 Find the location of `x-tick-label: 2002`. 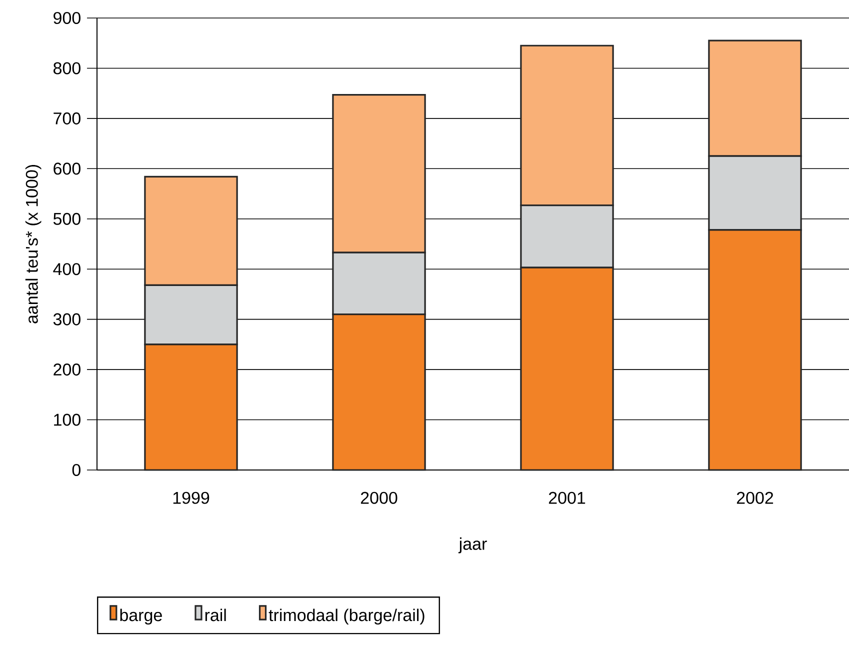

x-tick-label: 2002 is located at coordinates (755, 498).